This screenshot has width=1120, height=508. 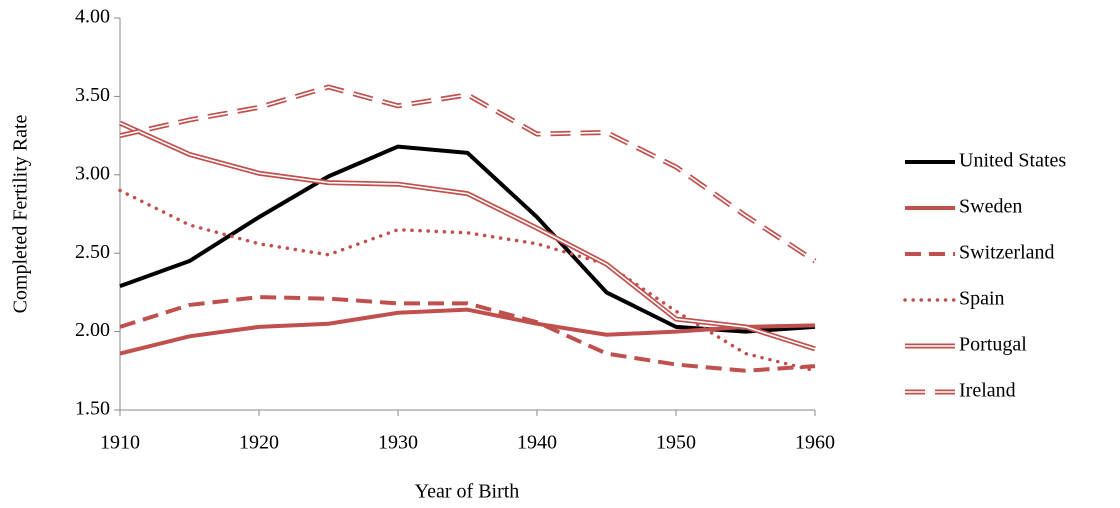 I want to click on x-tick-label: 1950, so click(x=676, y=443).